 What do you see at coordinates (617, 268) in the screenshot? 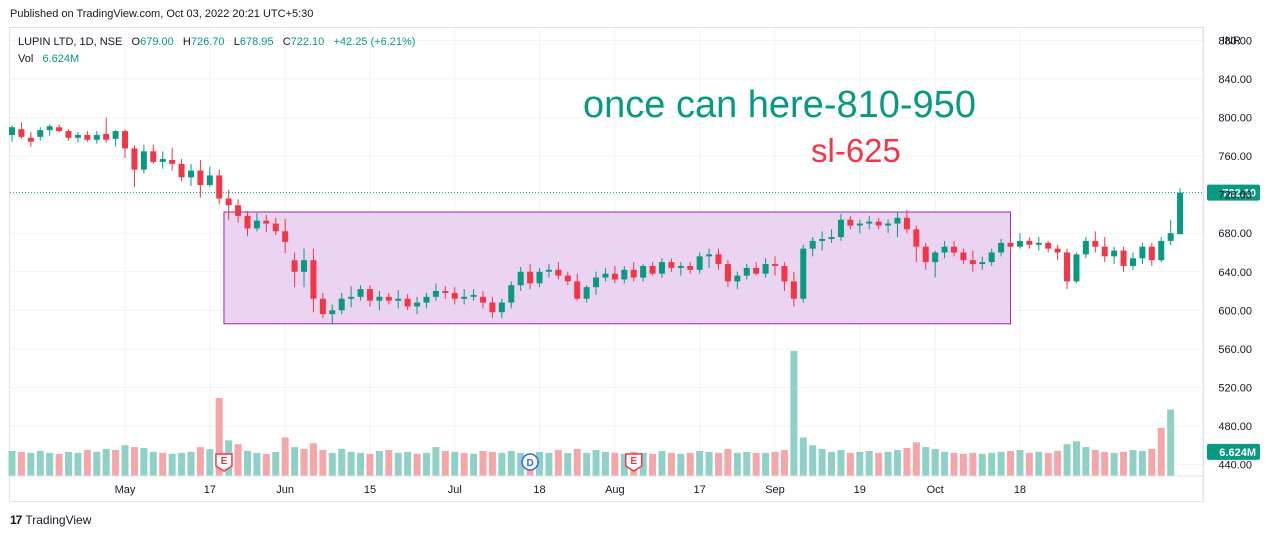
I see `range-box-layer` at bounding box center [617, 268].